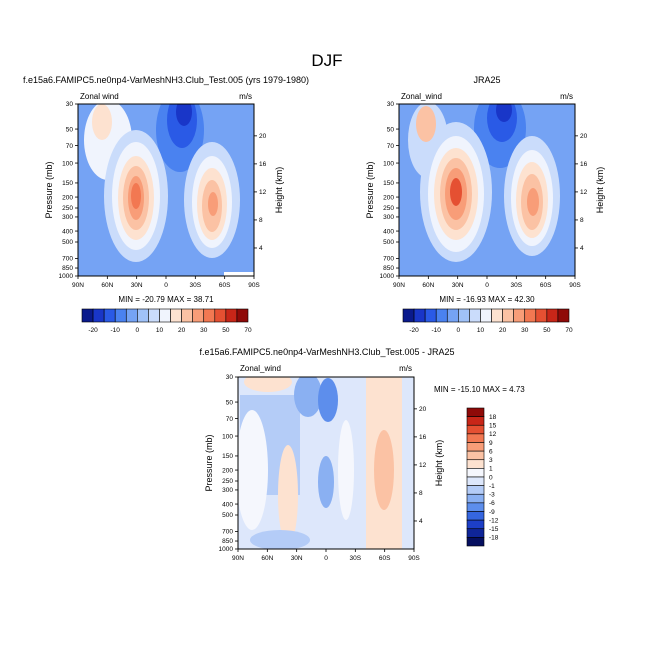 Image resolution: width=654 pixels, height=654 pixels. What do you see at coordinates (426, 124) in the screenshot?
I see `contour-nh-upper-warm` at bounding box center [426, 124].